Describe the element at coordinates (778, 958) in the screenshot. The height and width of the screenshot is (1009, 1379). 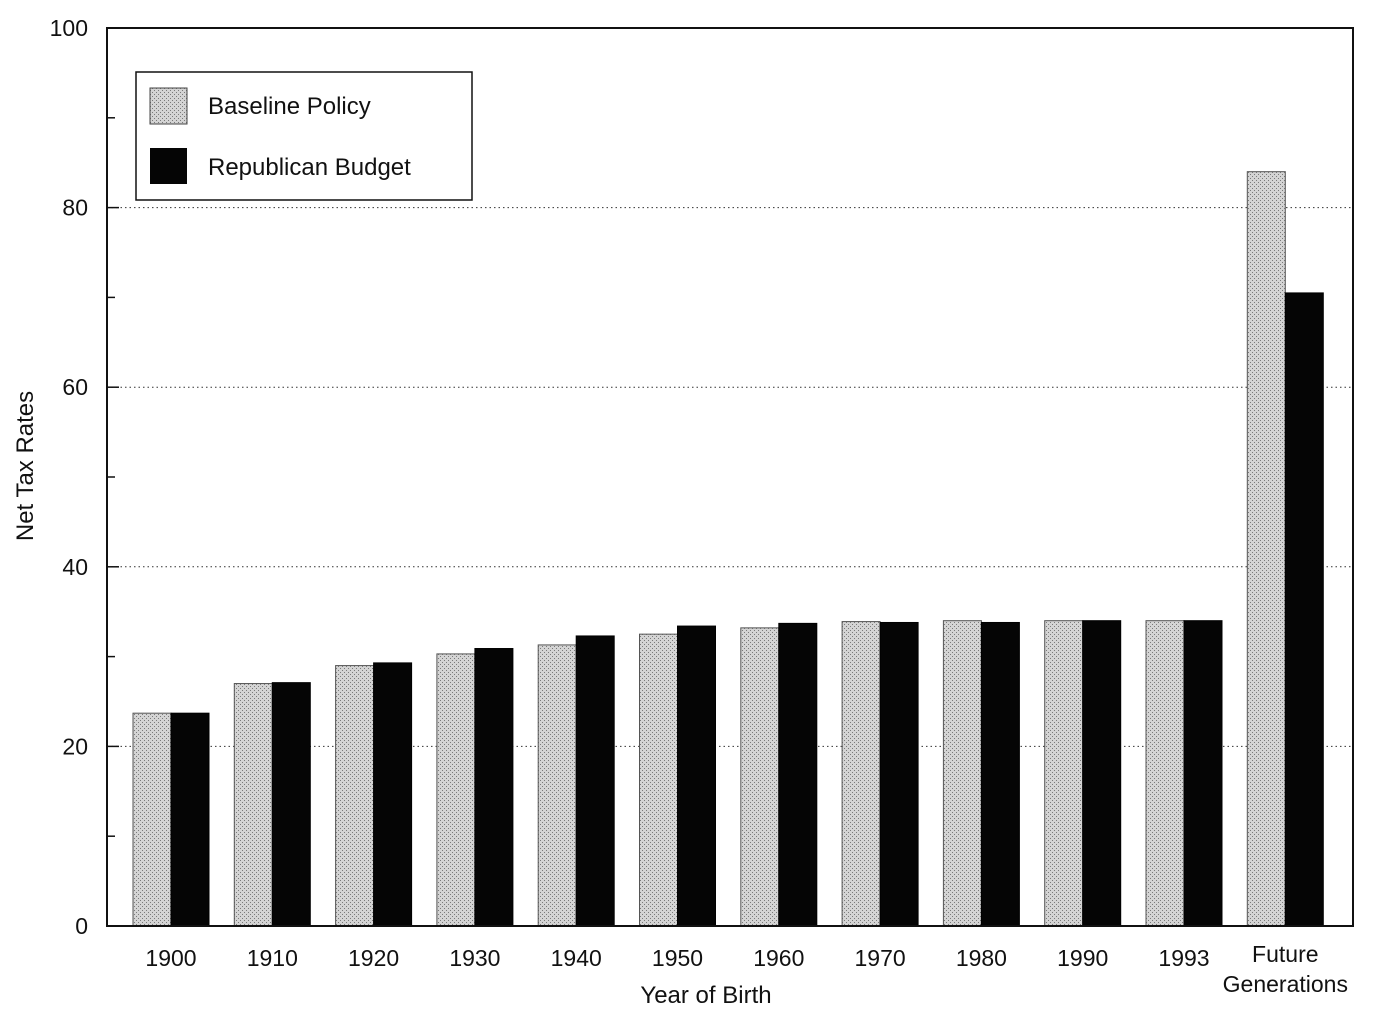
I see `x-category-label: 1960` at that location.